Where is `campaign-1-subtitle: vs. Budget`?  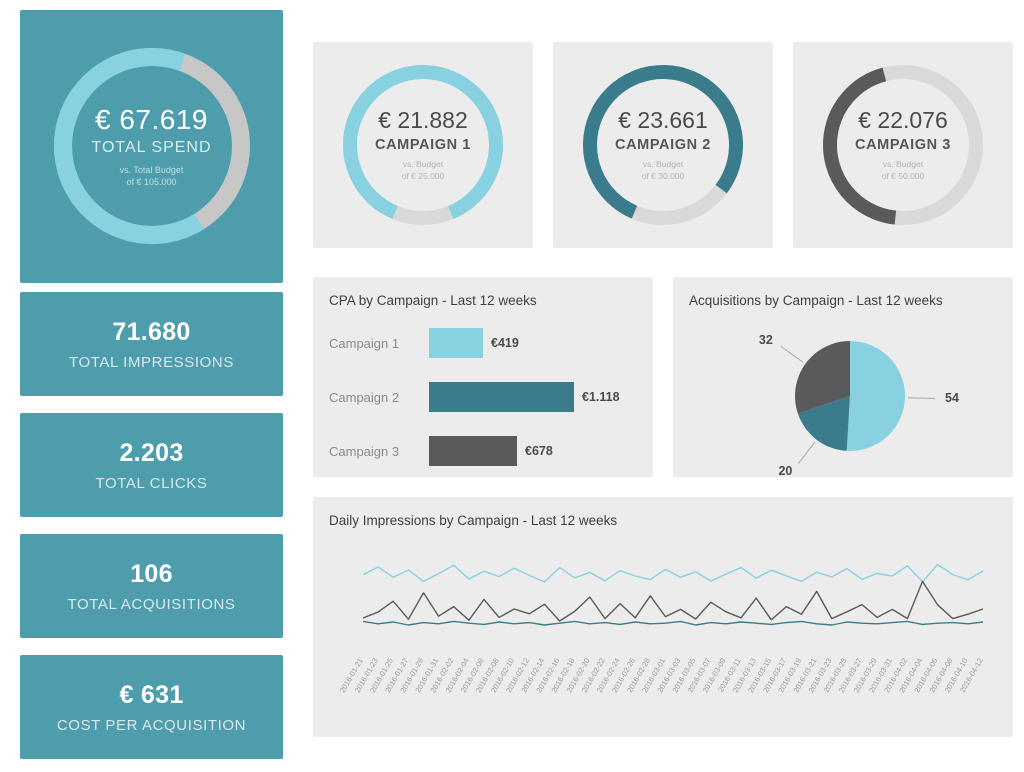 campaign-1-subtitle: vs. Budget is located at coordinates (423, 164).